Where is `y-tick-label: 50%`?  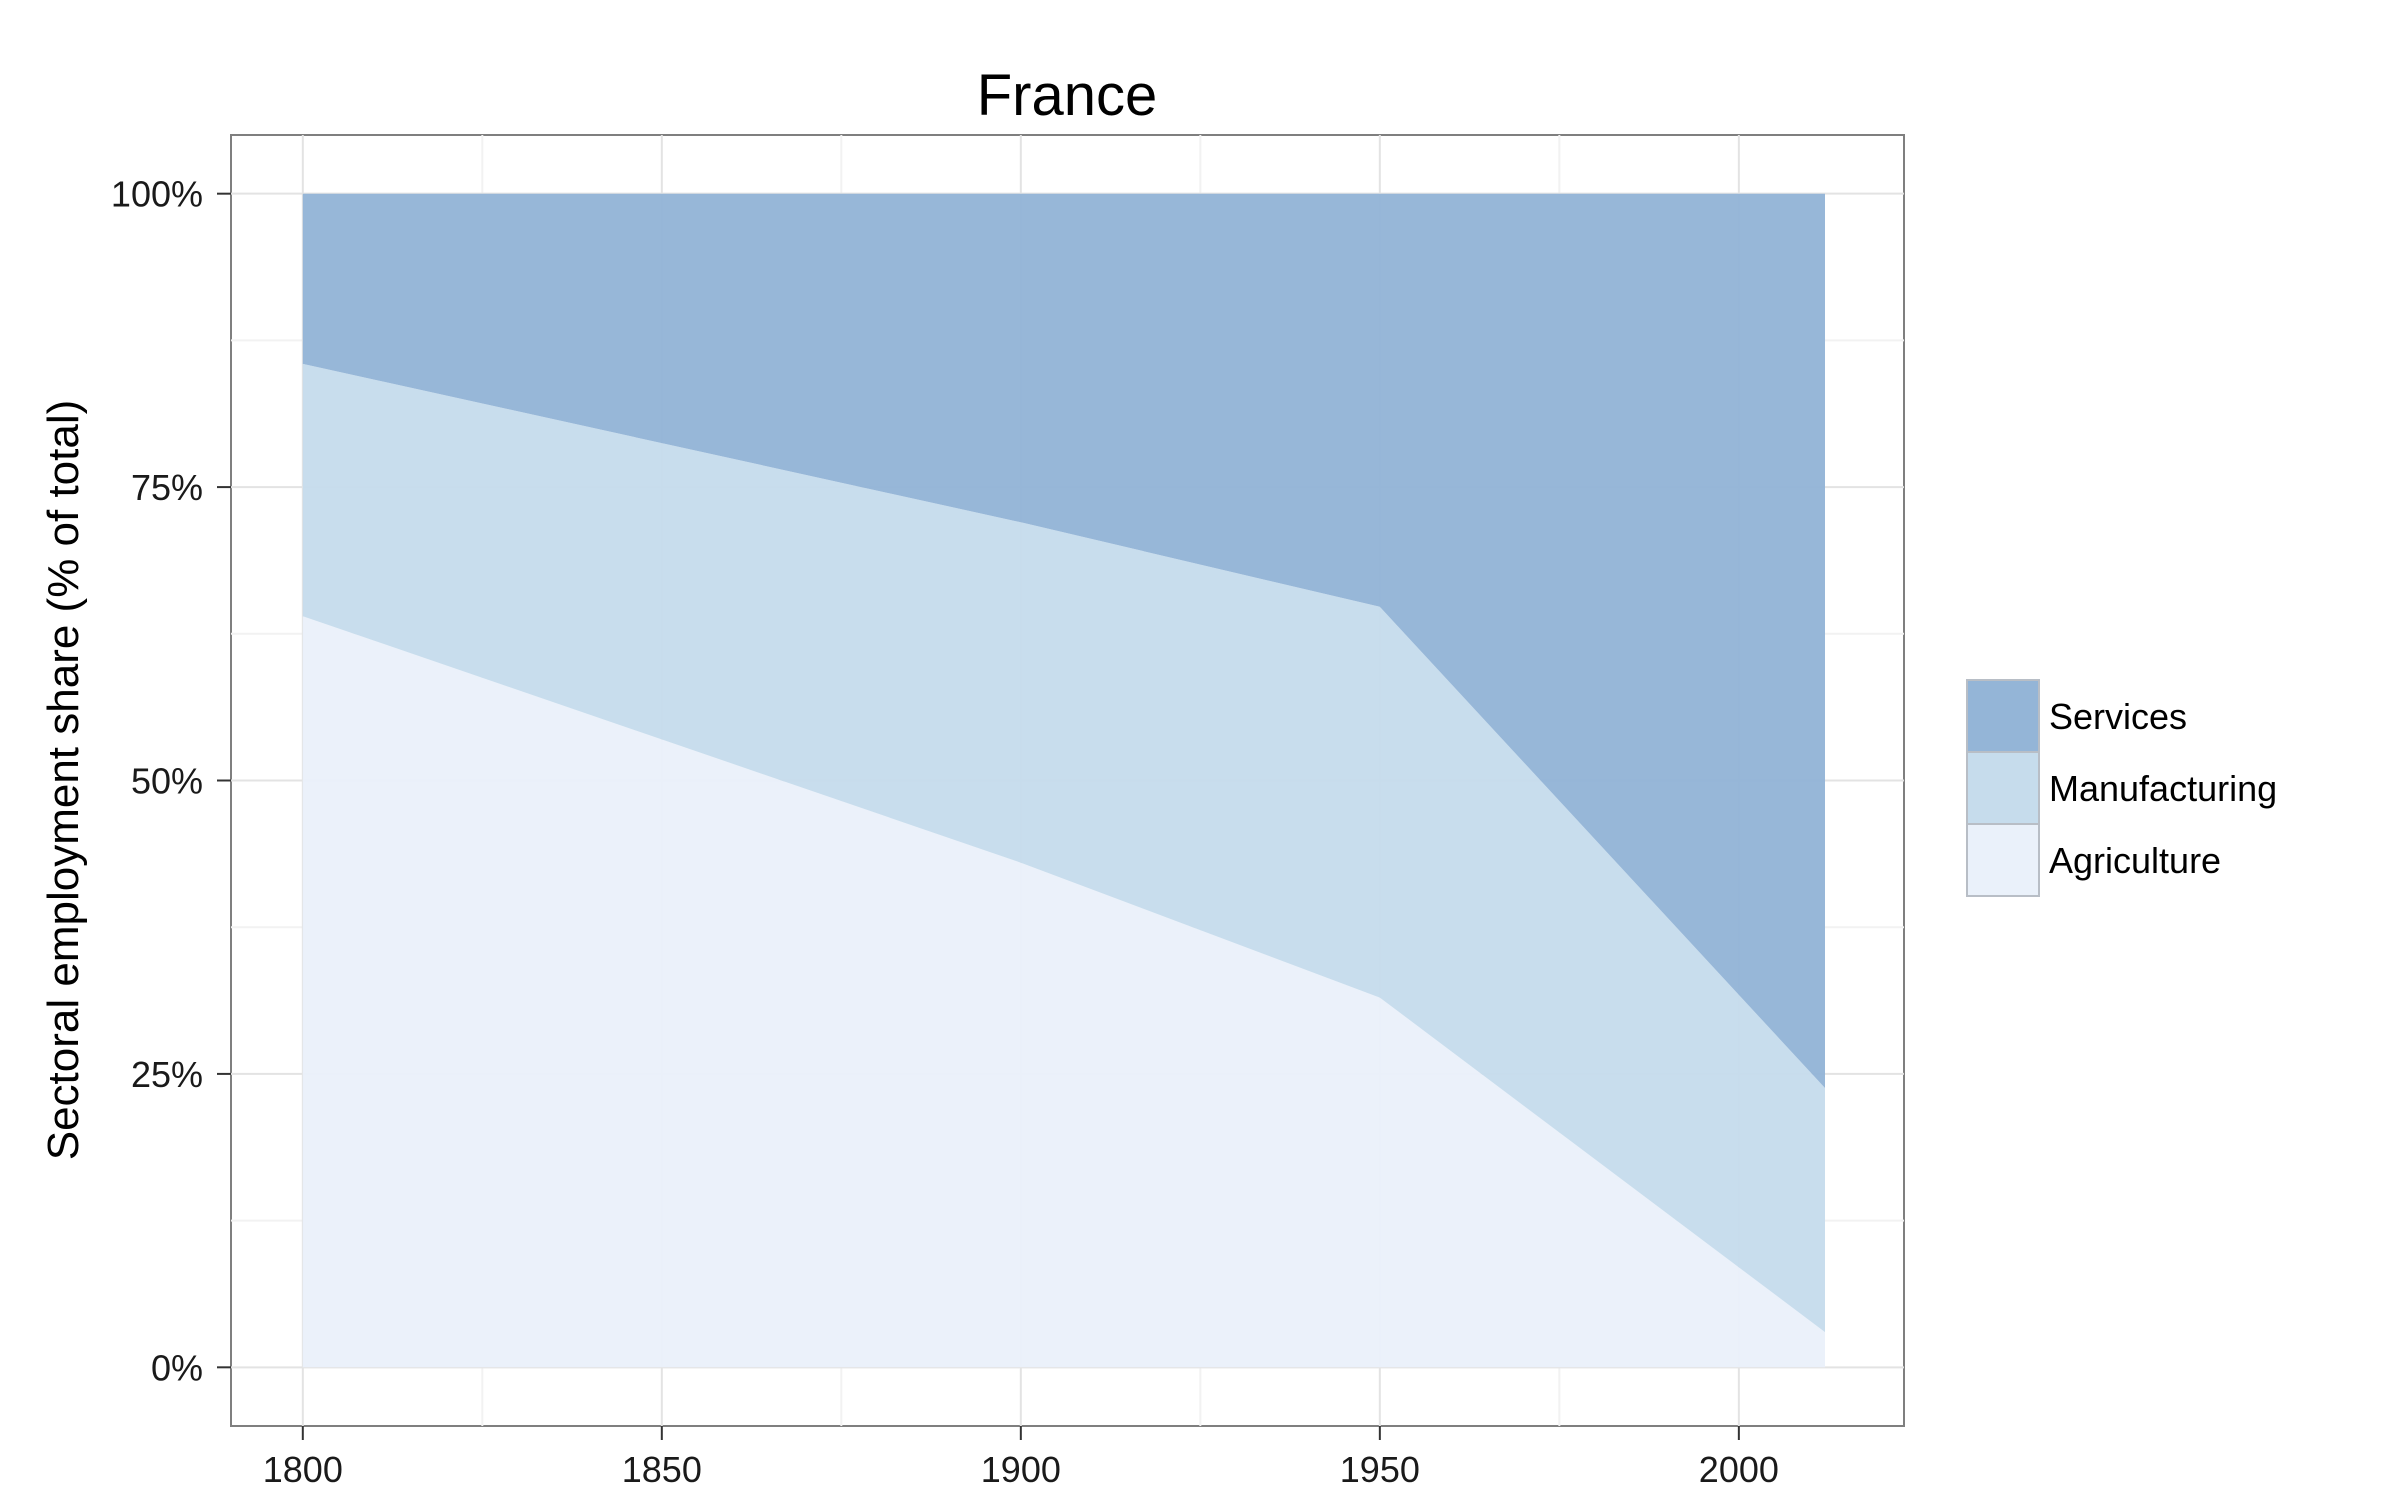
y-tick-label: 50% is located at coordinates (167, 781).